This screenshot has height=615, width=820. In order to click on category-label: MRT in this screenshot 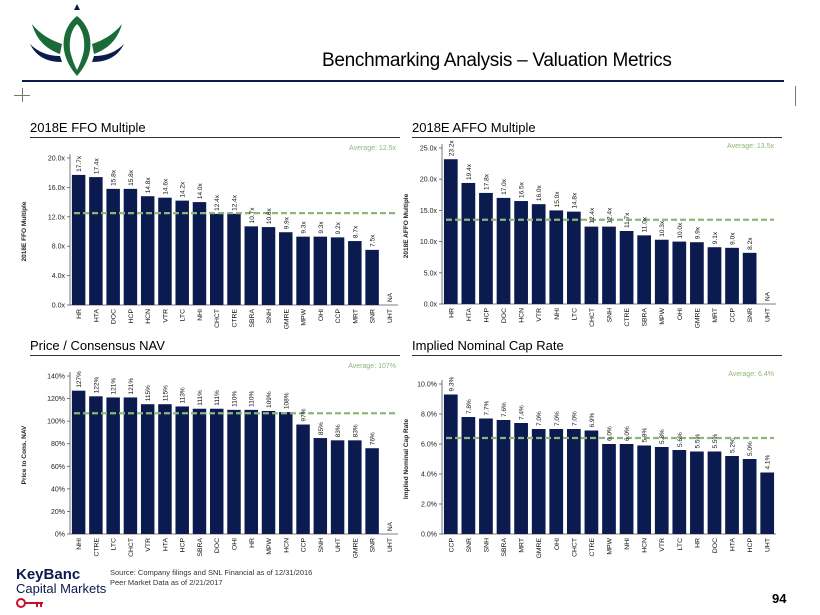, I will do `click(715, 315)`.